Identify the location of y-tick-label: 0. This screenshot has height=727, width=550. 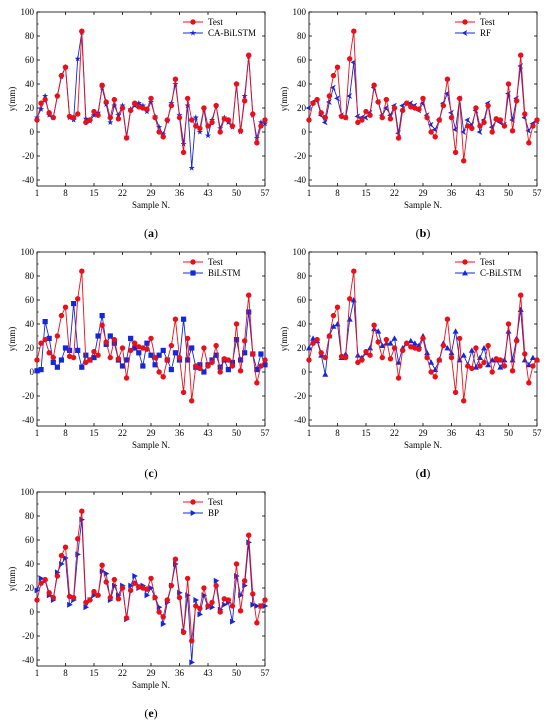
(32, 372).